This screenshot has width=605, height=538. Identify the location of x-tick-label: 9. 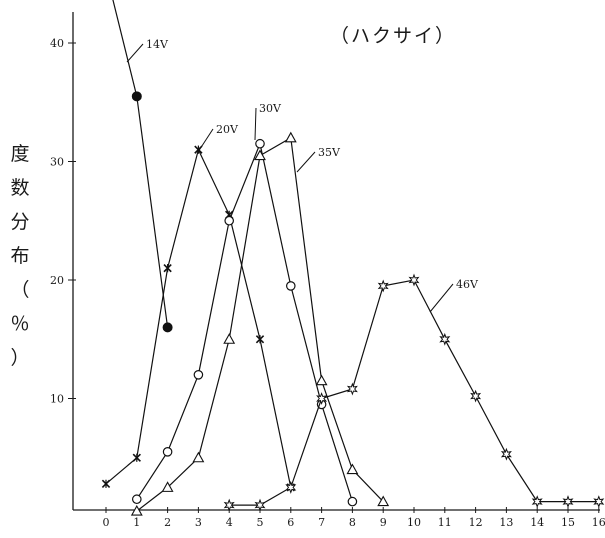
(383, 522).